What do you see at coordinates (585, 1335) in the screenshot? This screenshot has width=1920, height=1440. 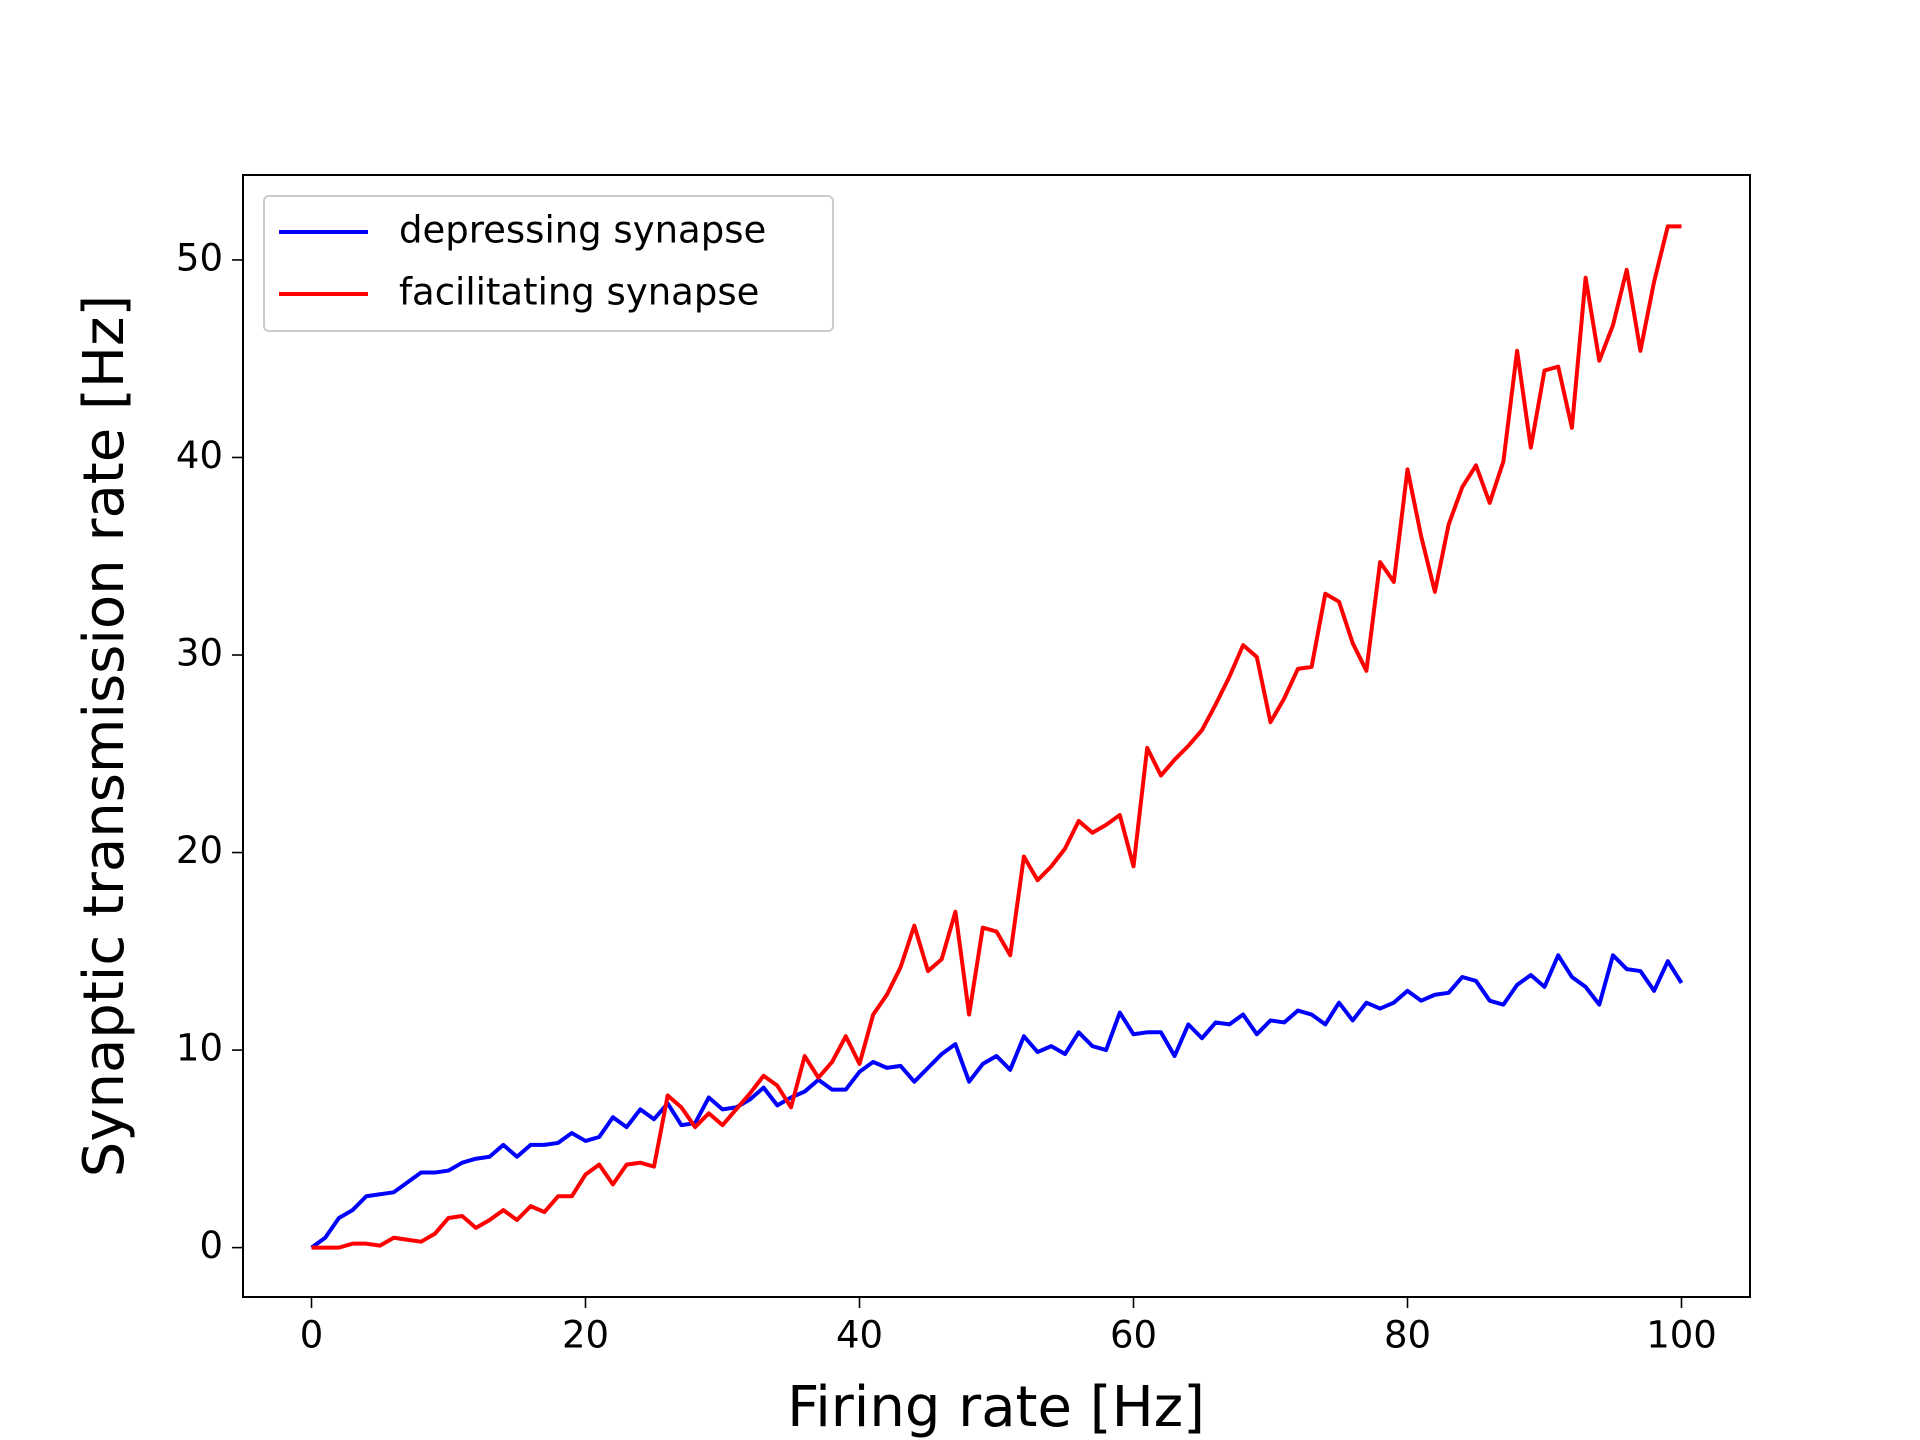 I see `x-tick-label: 20` at bounding box center [585, 1335].